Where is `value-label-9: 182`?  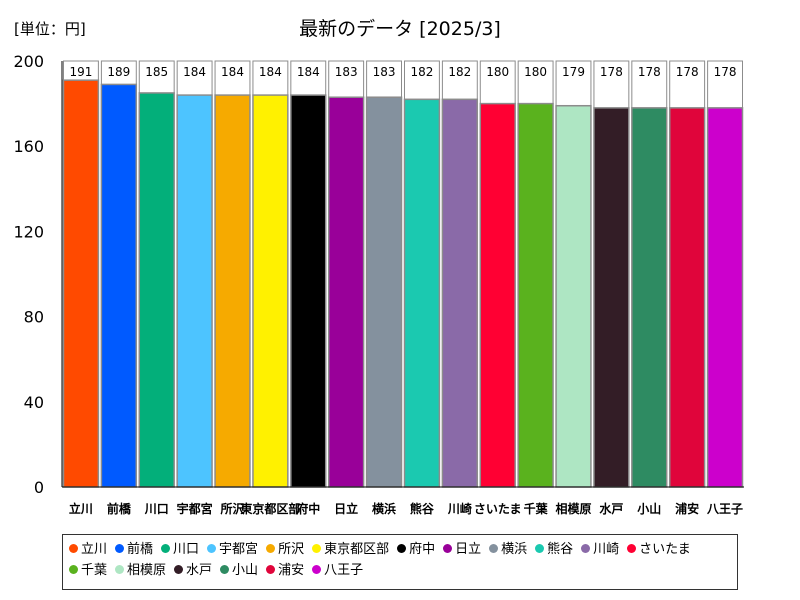 value-label-9: 182 is located at coordinates (421, 72).